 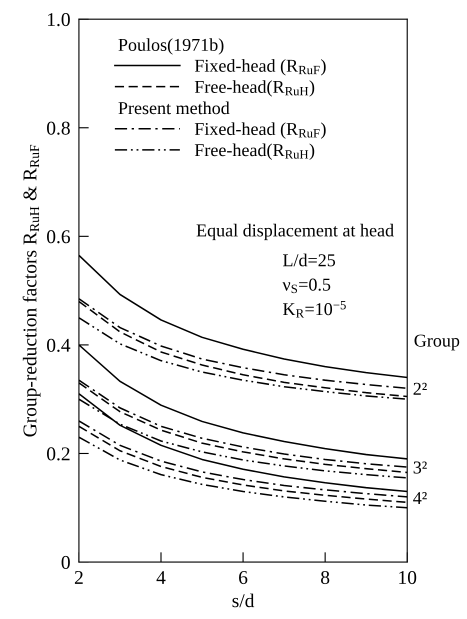 What do you see at coordinates (243, 577) in the screenshot?
I see `x-tick-label: 6` at bounding box center [243, 577].